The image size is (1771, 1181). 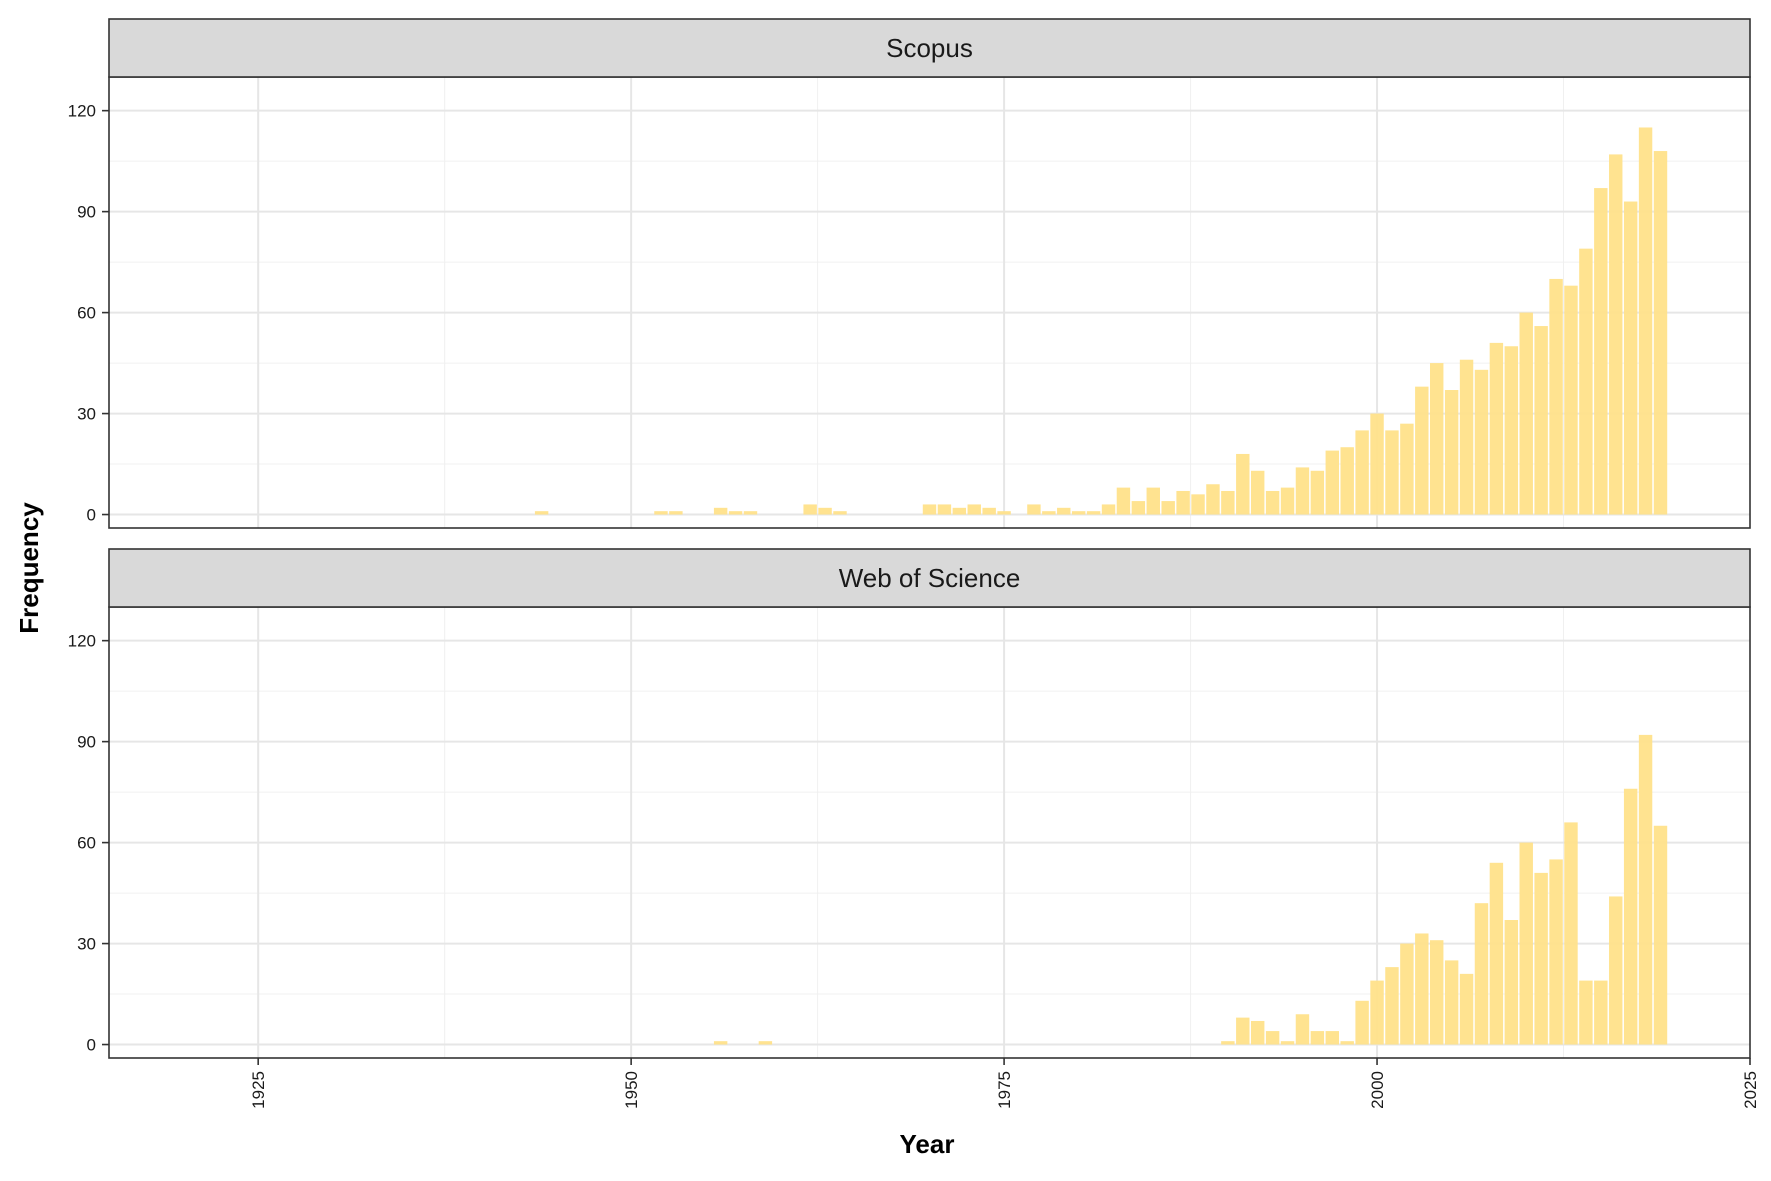 I want to click on x-tick-label: 2000, so click(x=1377, y=1090).